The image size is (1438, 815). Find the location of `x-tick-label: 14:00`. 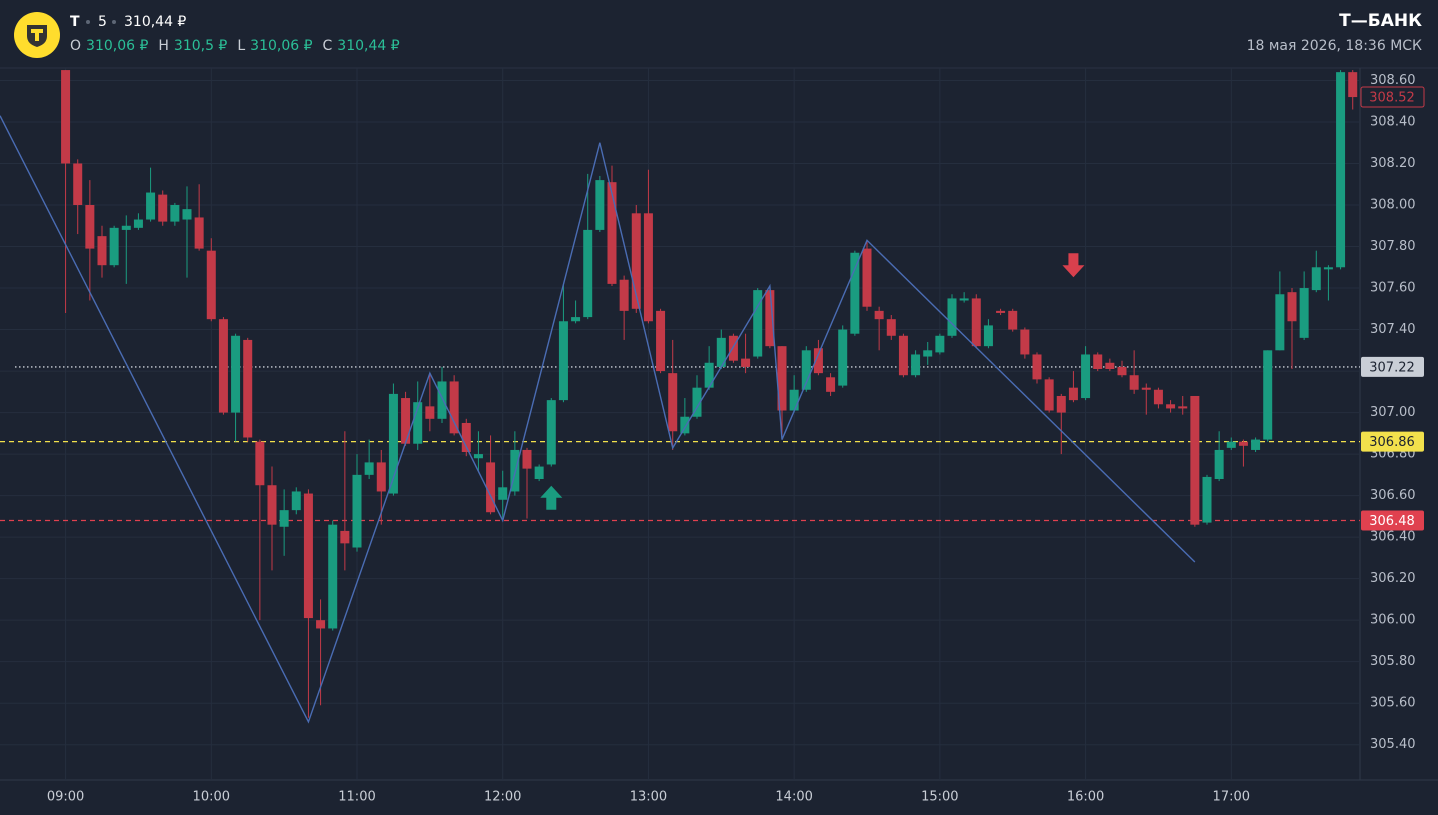

x-tick-label: 14:00 is located at coordinates (793, 797).